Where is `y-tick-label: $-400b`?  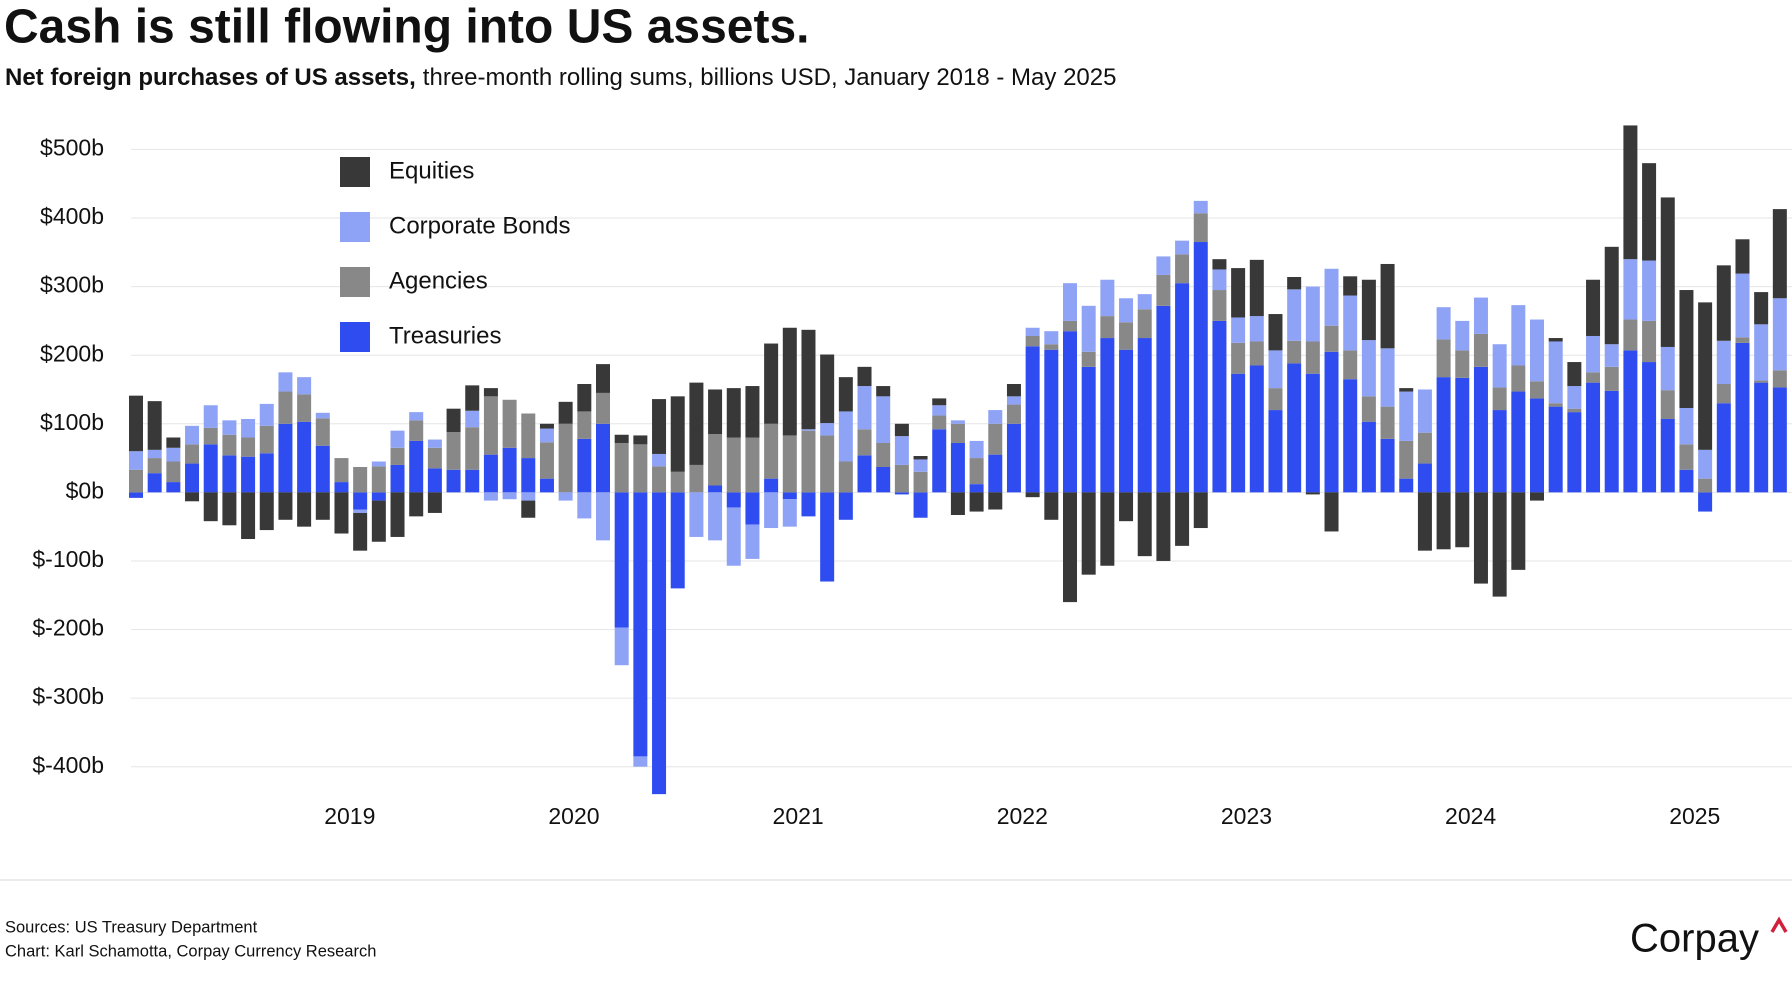
y-tick-label: $-400b is located at coordinates (68, 765).